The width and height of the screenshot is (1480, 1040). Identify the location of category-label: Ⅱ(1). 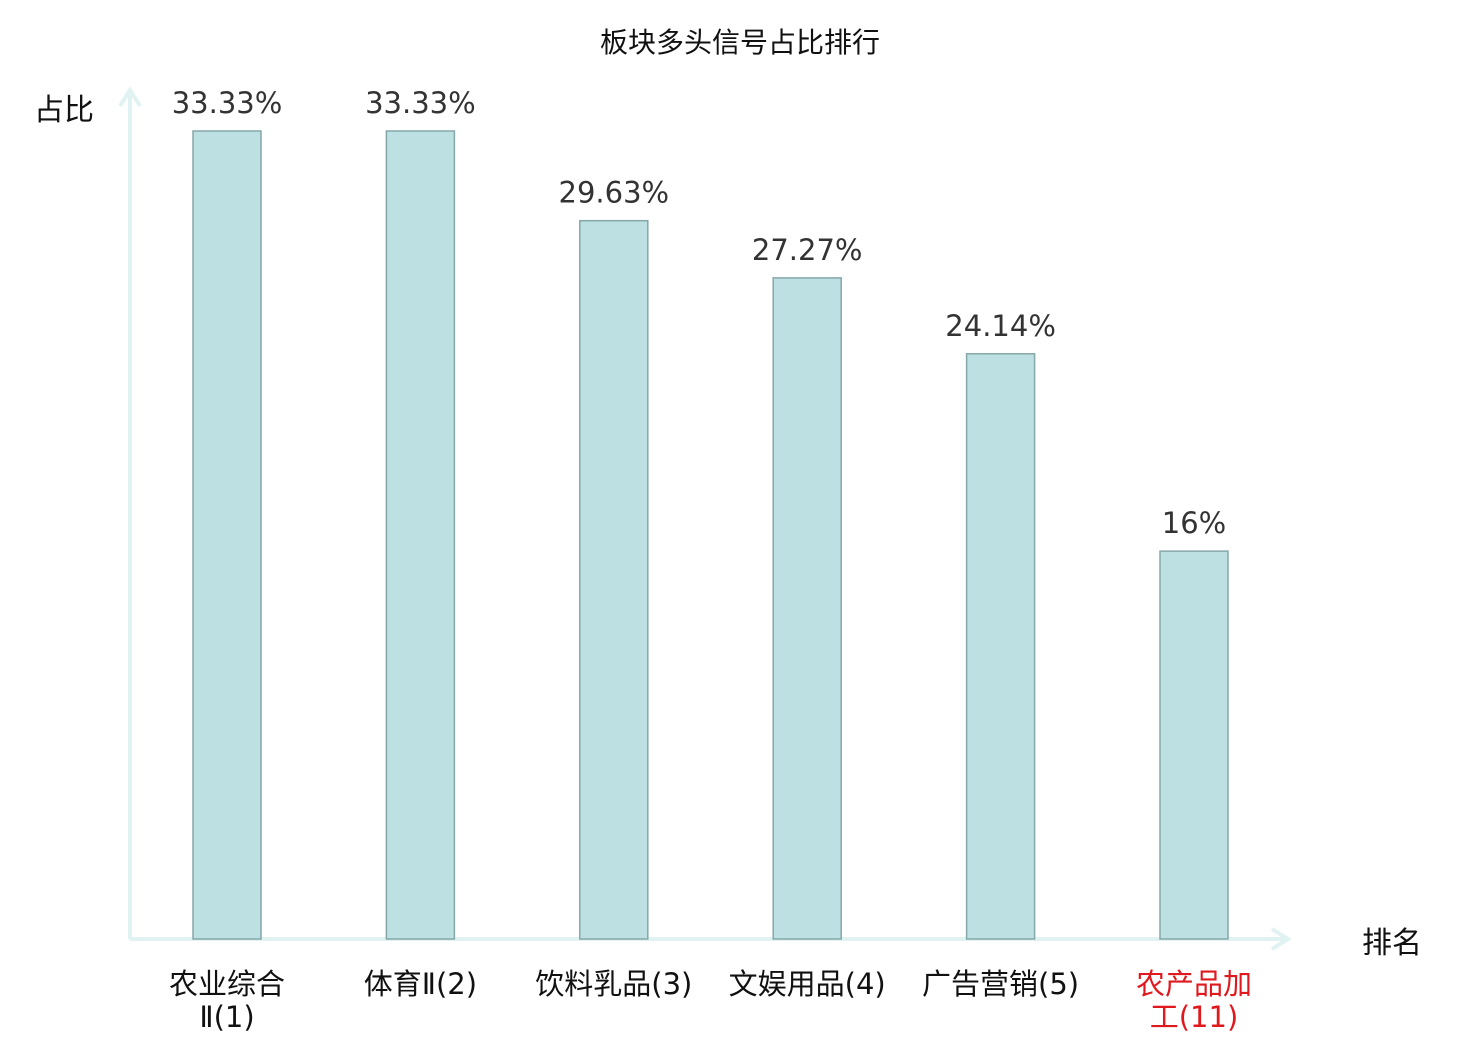
(226, 1017).